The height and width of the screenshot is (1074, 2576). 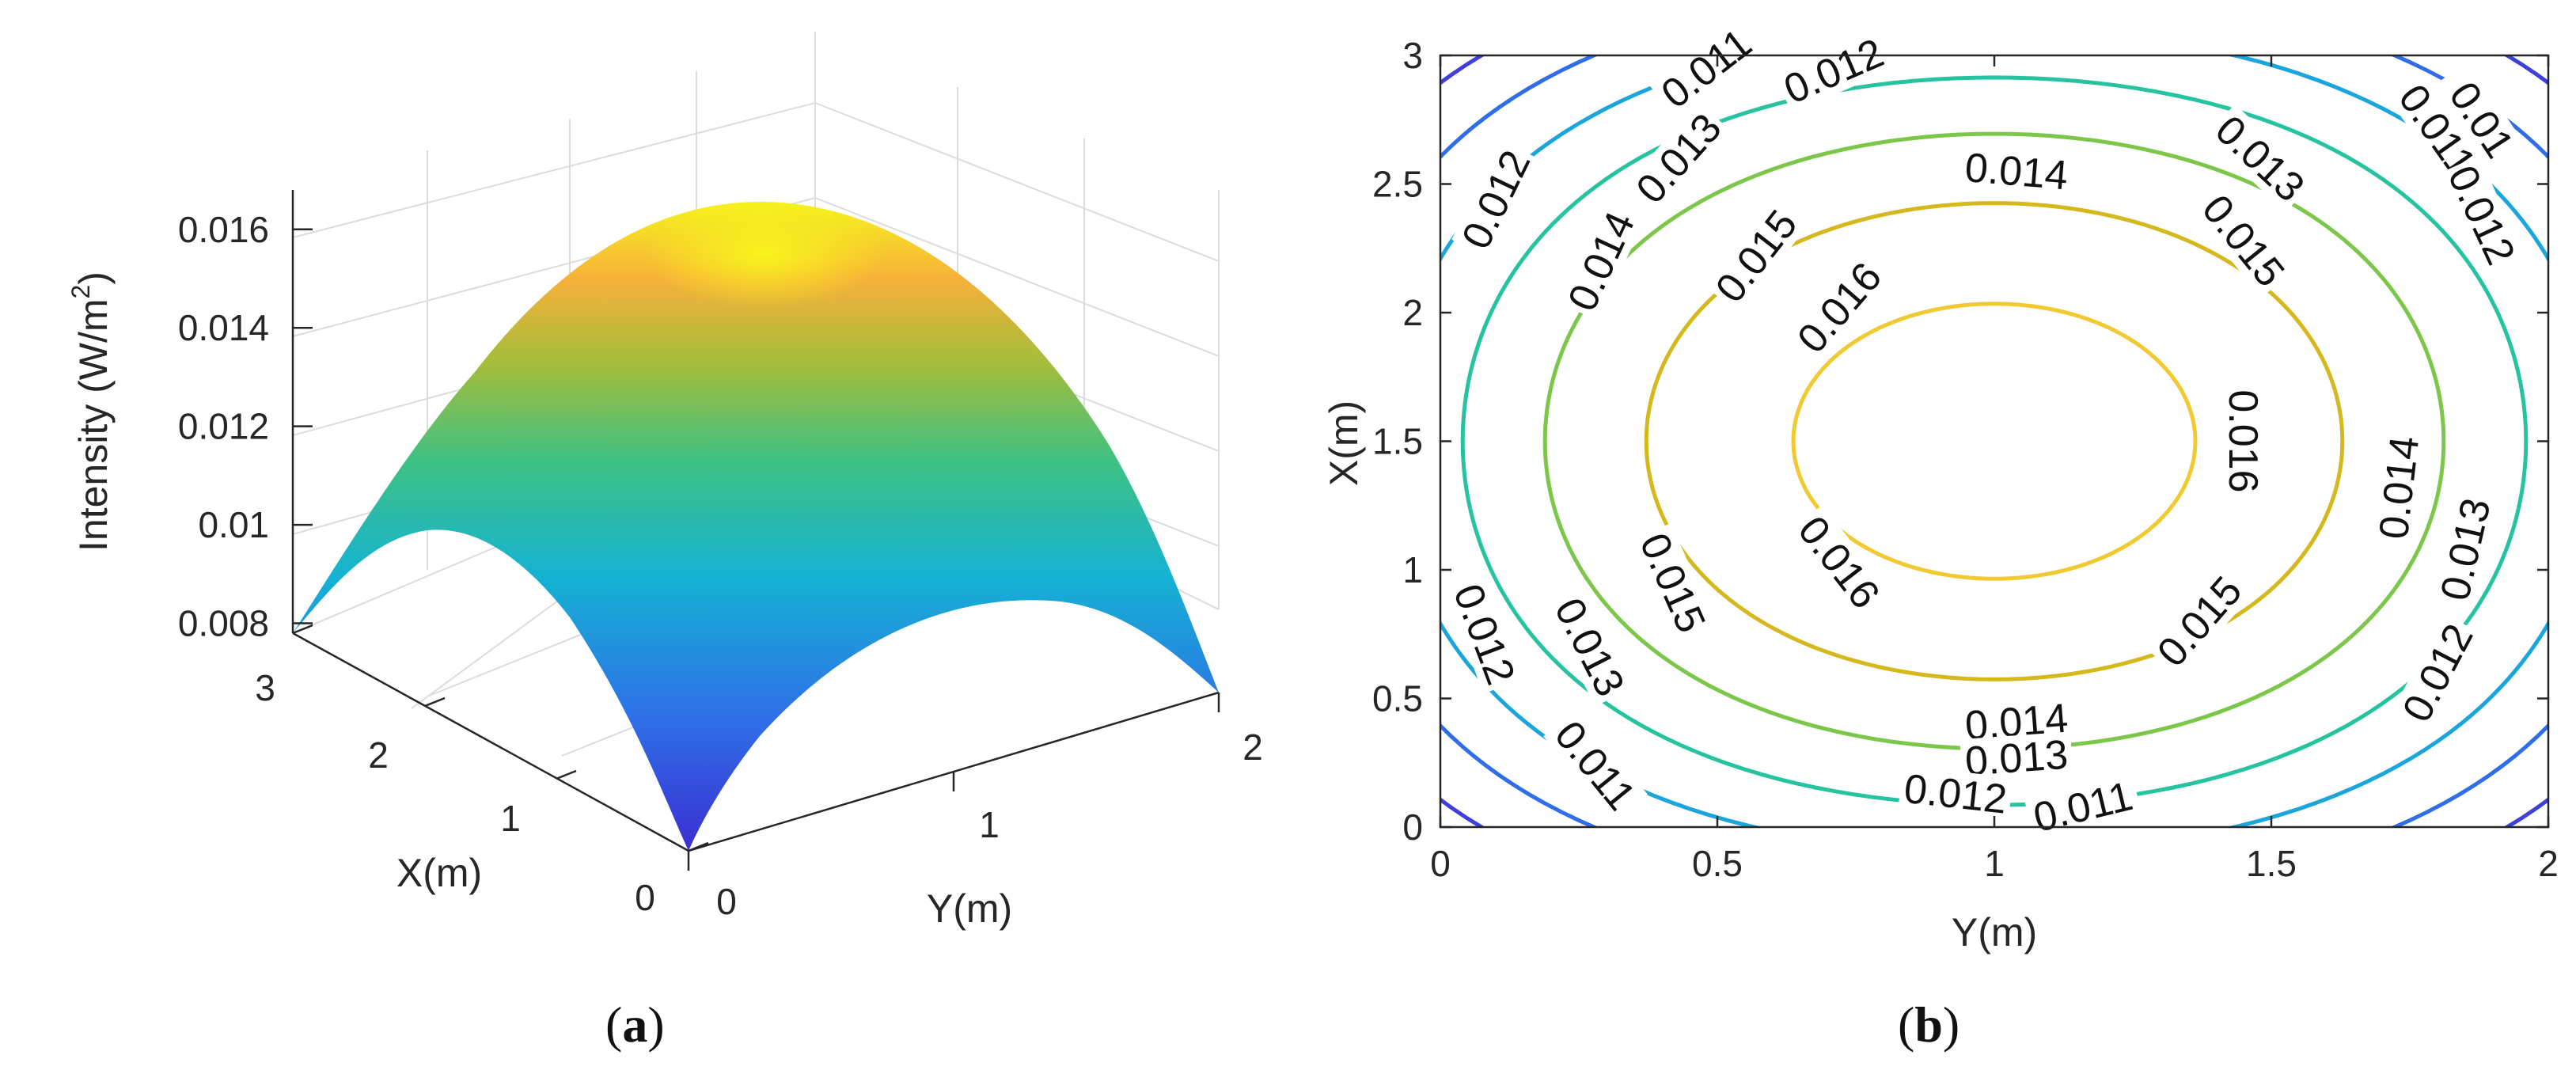 What do you see at coordinates (726, 902) in the screenshot?
I see `y-tick-label: 0` at bounding box center [726, 902].